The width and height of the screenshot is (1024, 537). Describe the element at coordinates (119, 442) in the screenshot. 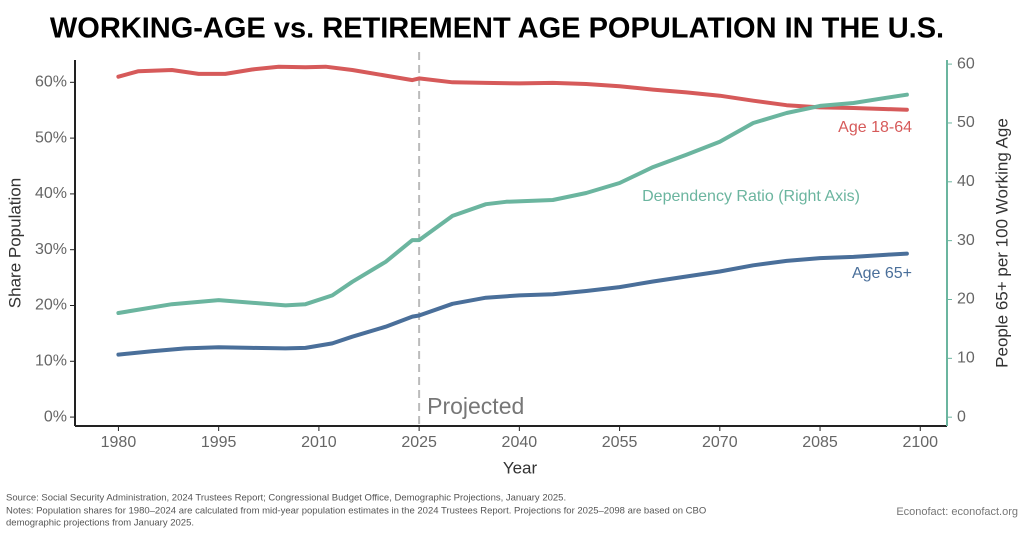

I see `x-tick-label: 1980` at that location.